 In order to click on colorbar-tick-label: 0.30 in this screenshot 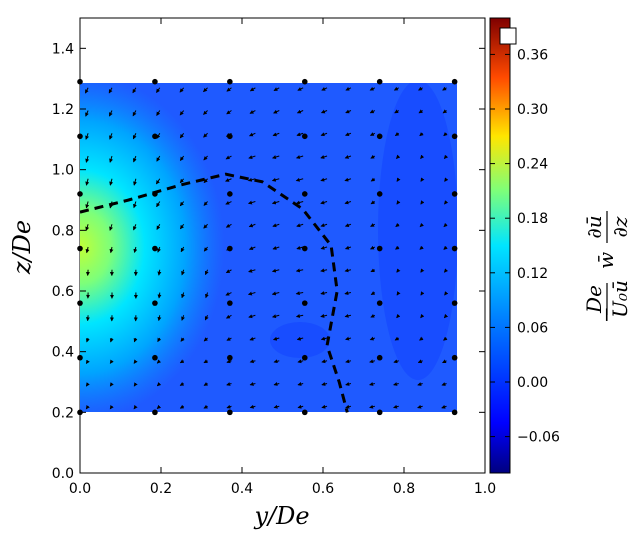, I will do `click(532, 110)`.